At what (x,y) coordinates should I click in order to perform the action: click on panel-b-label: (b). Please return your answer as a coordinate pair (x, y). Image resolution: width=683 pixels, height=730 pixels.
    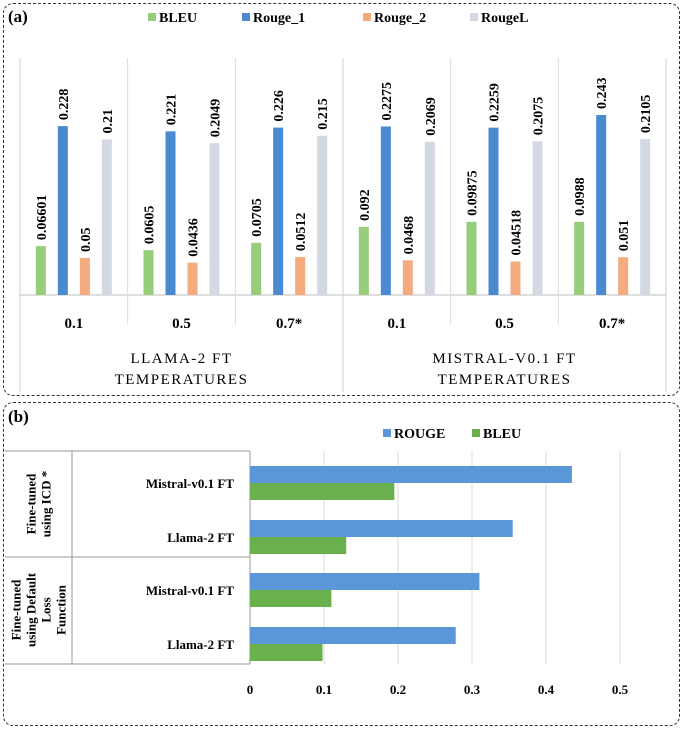
    Looking at the image, I should click on (18, 416).